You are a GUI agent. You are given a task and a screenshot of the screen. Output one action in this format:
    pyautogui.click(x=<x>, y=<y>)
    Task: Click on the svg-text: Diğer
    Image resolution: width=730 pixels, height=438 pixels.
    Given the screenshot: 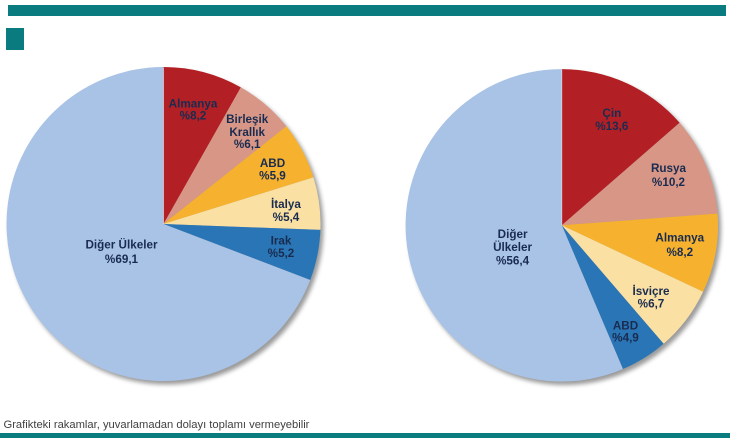 What is the action you would take?
    pyautogui.click(x=513, y=234)
    